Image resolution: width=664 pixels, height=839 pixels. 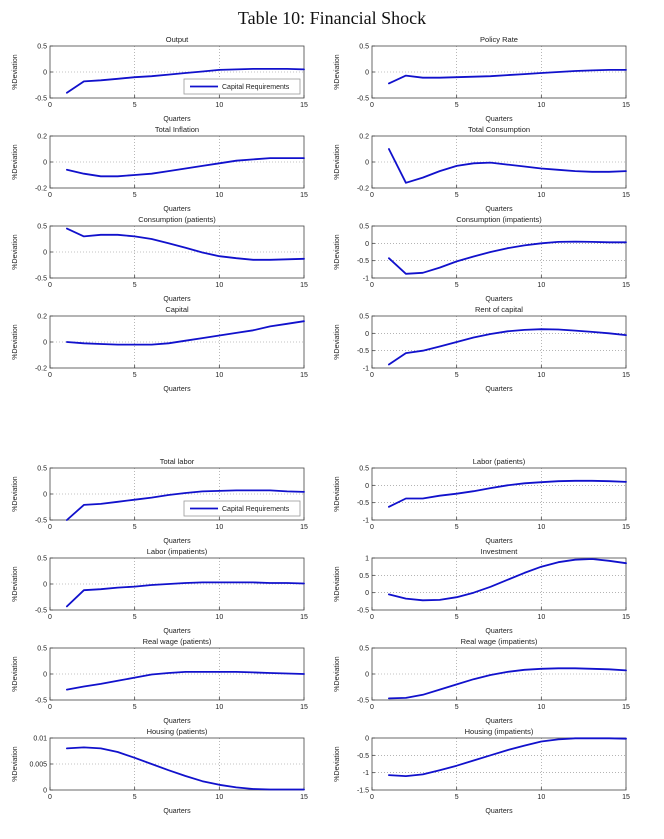 I want to click on y-tick-label: 1, so click(x=367, y=559).